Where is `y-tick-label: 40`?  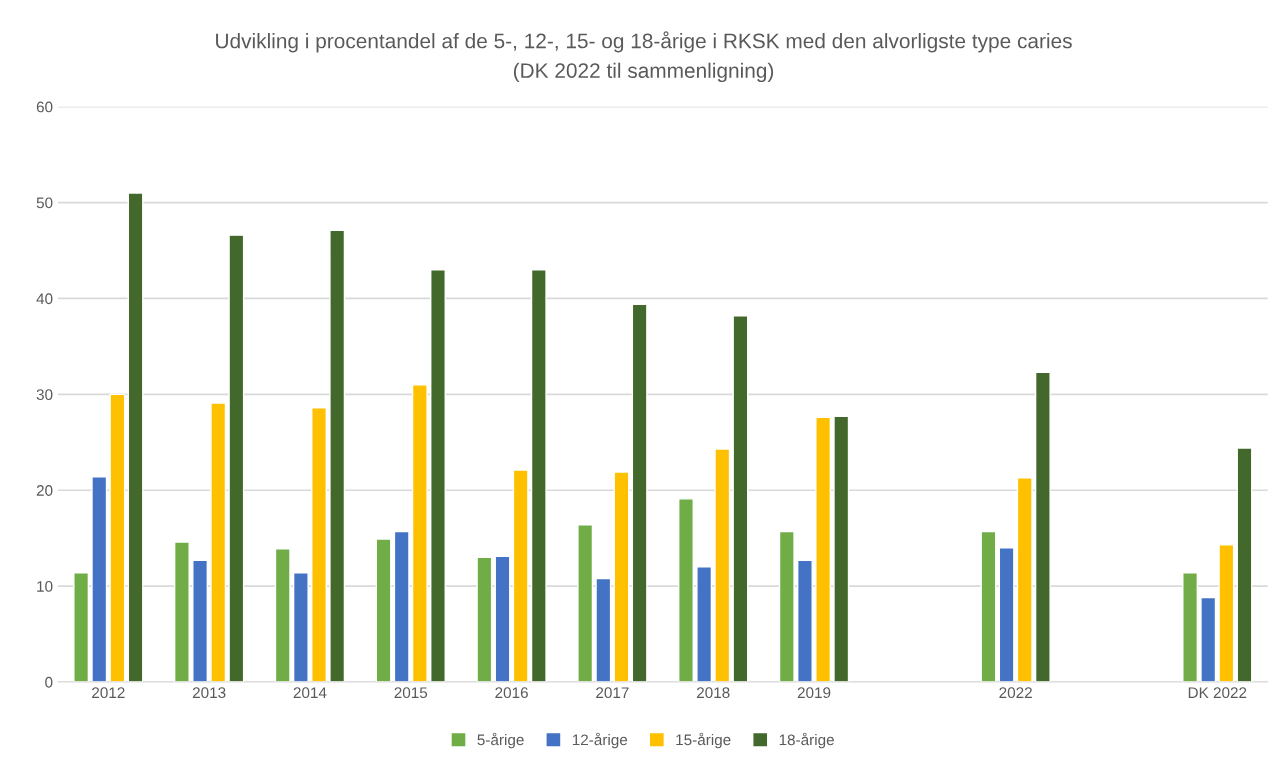 y-tick-label: 40 is located at coordinates (44, 299).